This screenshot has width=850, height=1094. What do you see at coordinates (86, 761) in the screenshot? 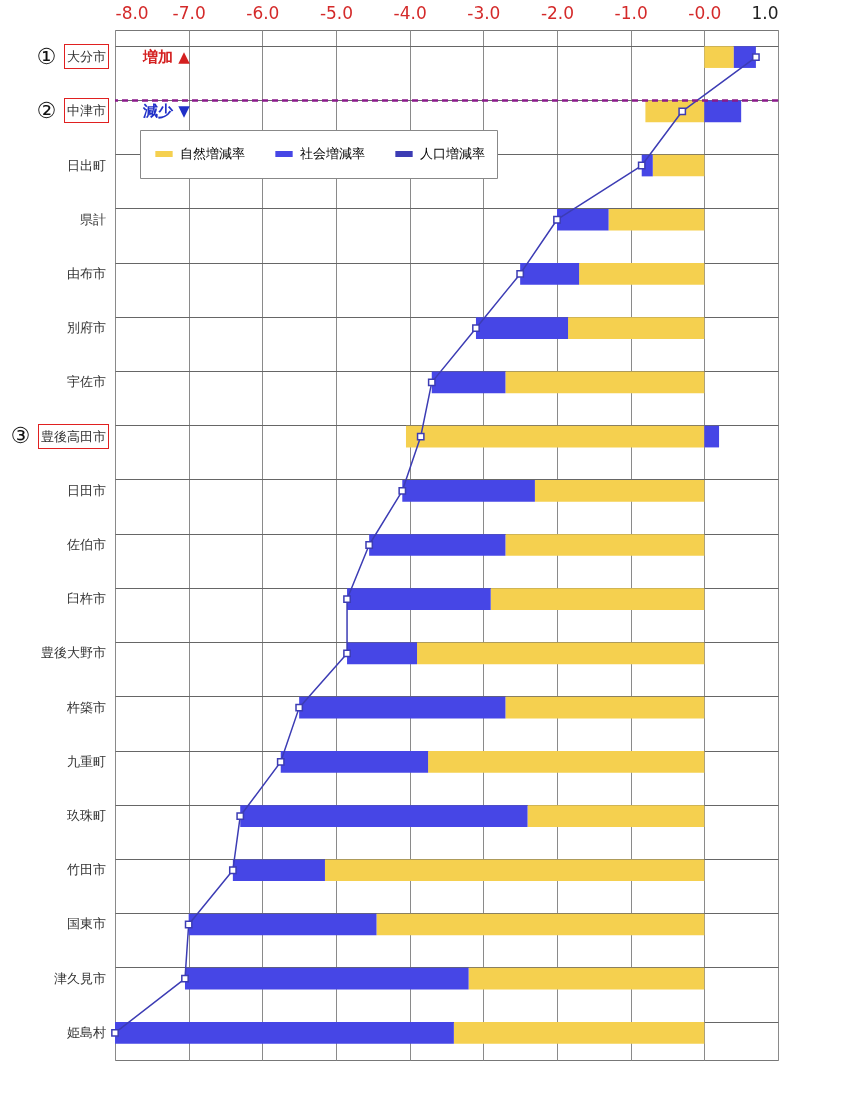
I see `y-tick-label: 九重町` at bounding box center [86, 761].